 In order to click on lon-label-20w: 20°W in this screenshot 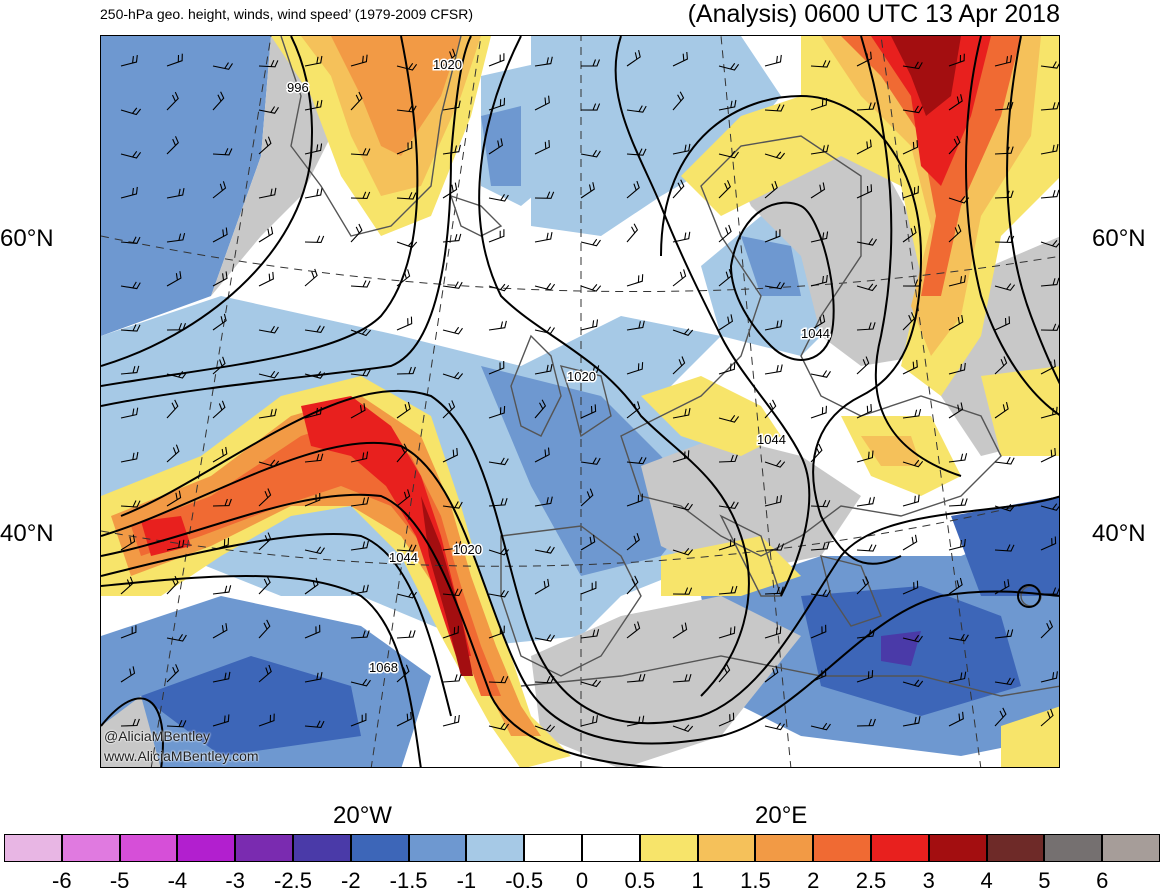, I will do `click(362, 815)`.